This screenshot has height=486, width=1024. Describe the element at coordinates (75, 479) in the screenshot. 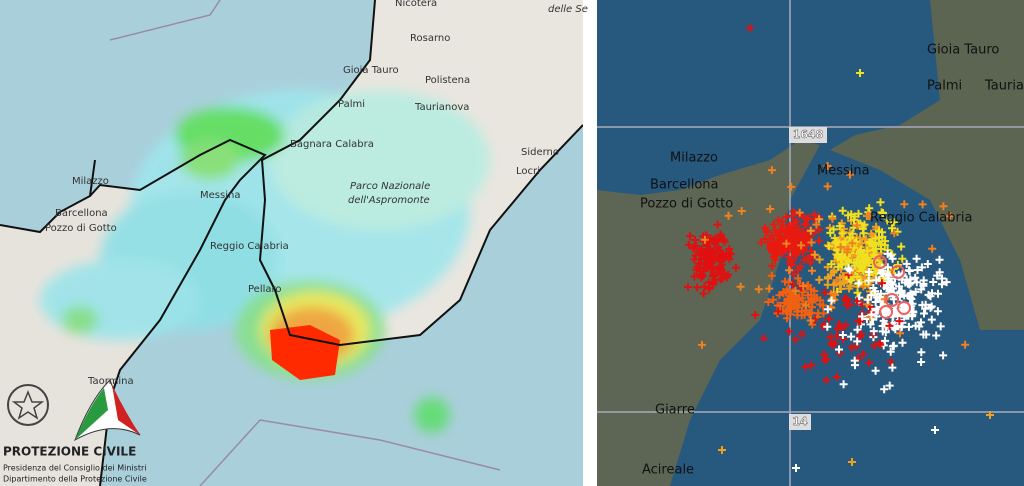

I see `logo-line: Dipartimento della Protezione Civile` at that location.